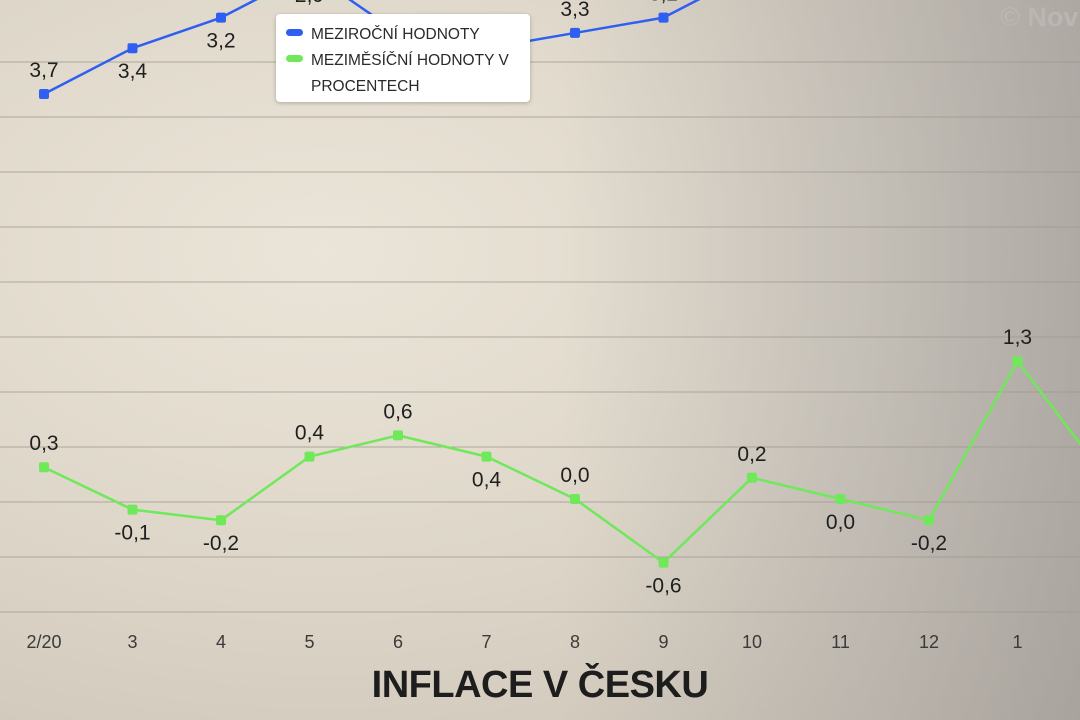 Image resolution: width=1080 pixels, height=720 pixels. What do you see at coordinates (397, 411) in the screenshot?
I see `data-label-mom: 0,6` at bounding box center [397, 411].